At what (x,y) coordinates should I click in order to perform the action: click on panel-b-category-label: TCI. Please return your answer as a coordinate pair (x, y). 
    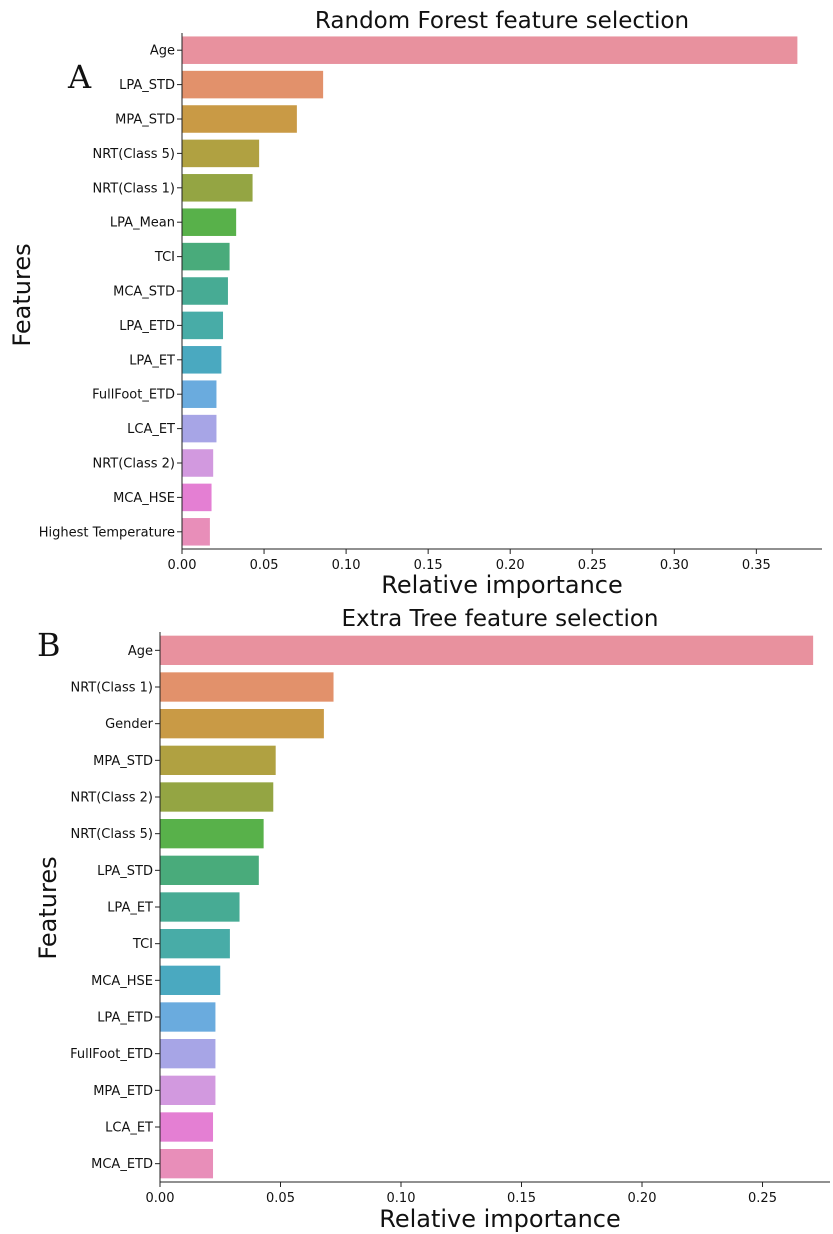
    Looking at the image, I should click on (142, 944).